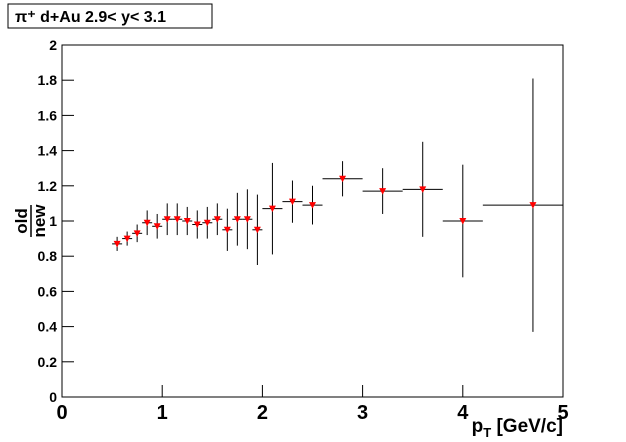  What do you see at coordinates (48, 80) in the screenshot?
I see `y-tick-label: 1.8` at bounding box center [48, 80].